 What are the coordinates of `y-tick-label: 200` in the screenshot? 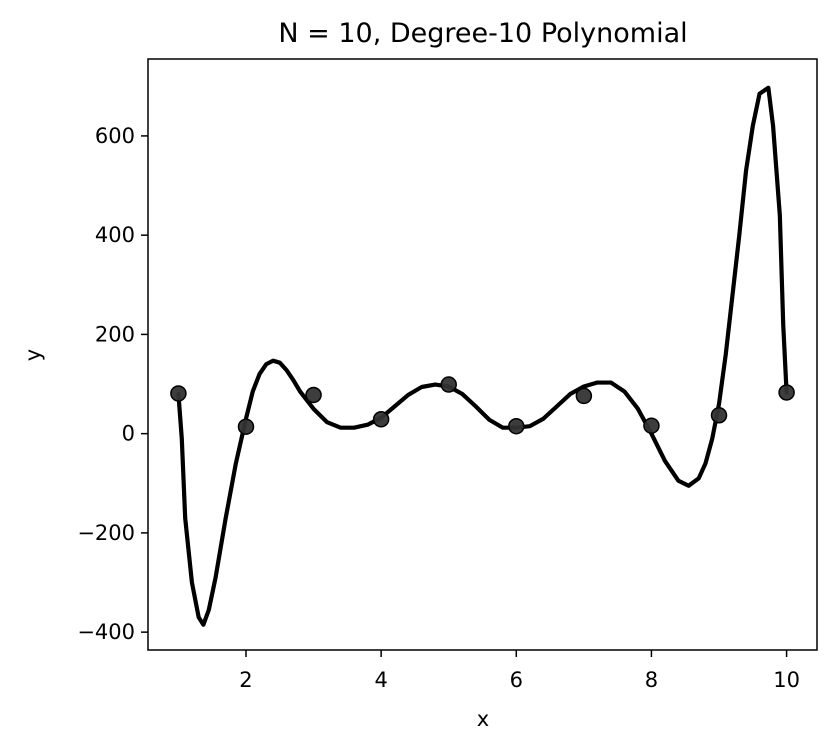 It's located at (115, 334).